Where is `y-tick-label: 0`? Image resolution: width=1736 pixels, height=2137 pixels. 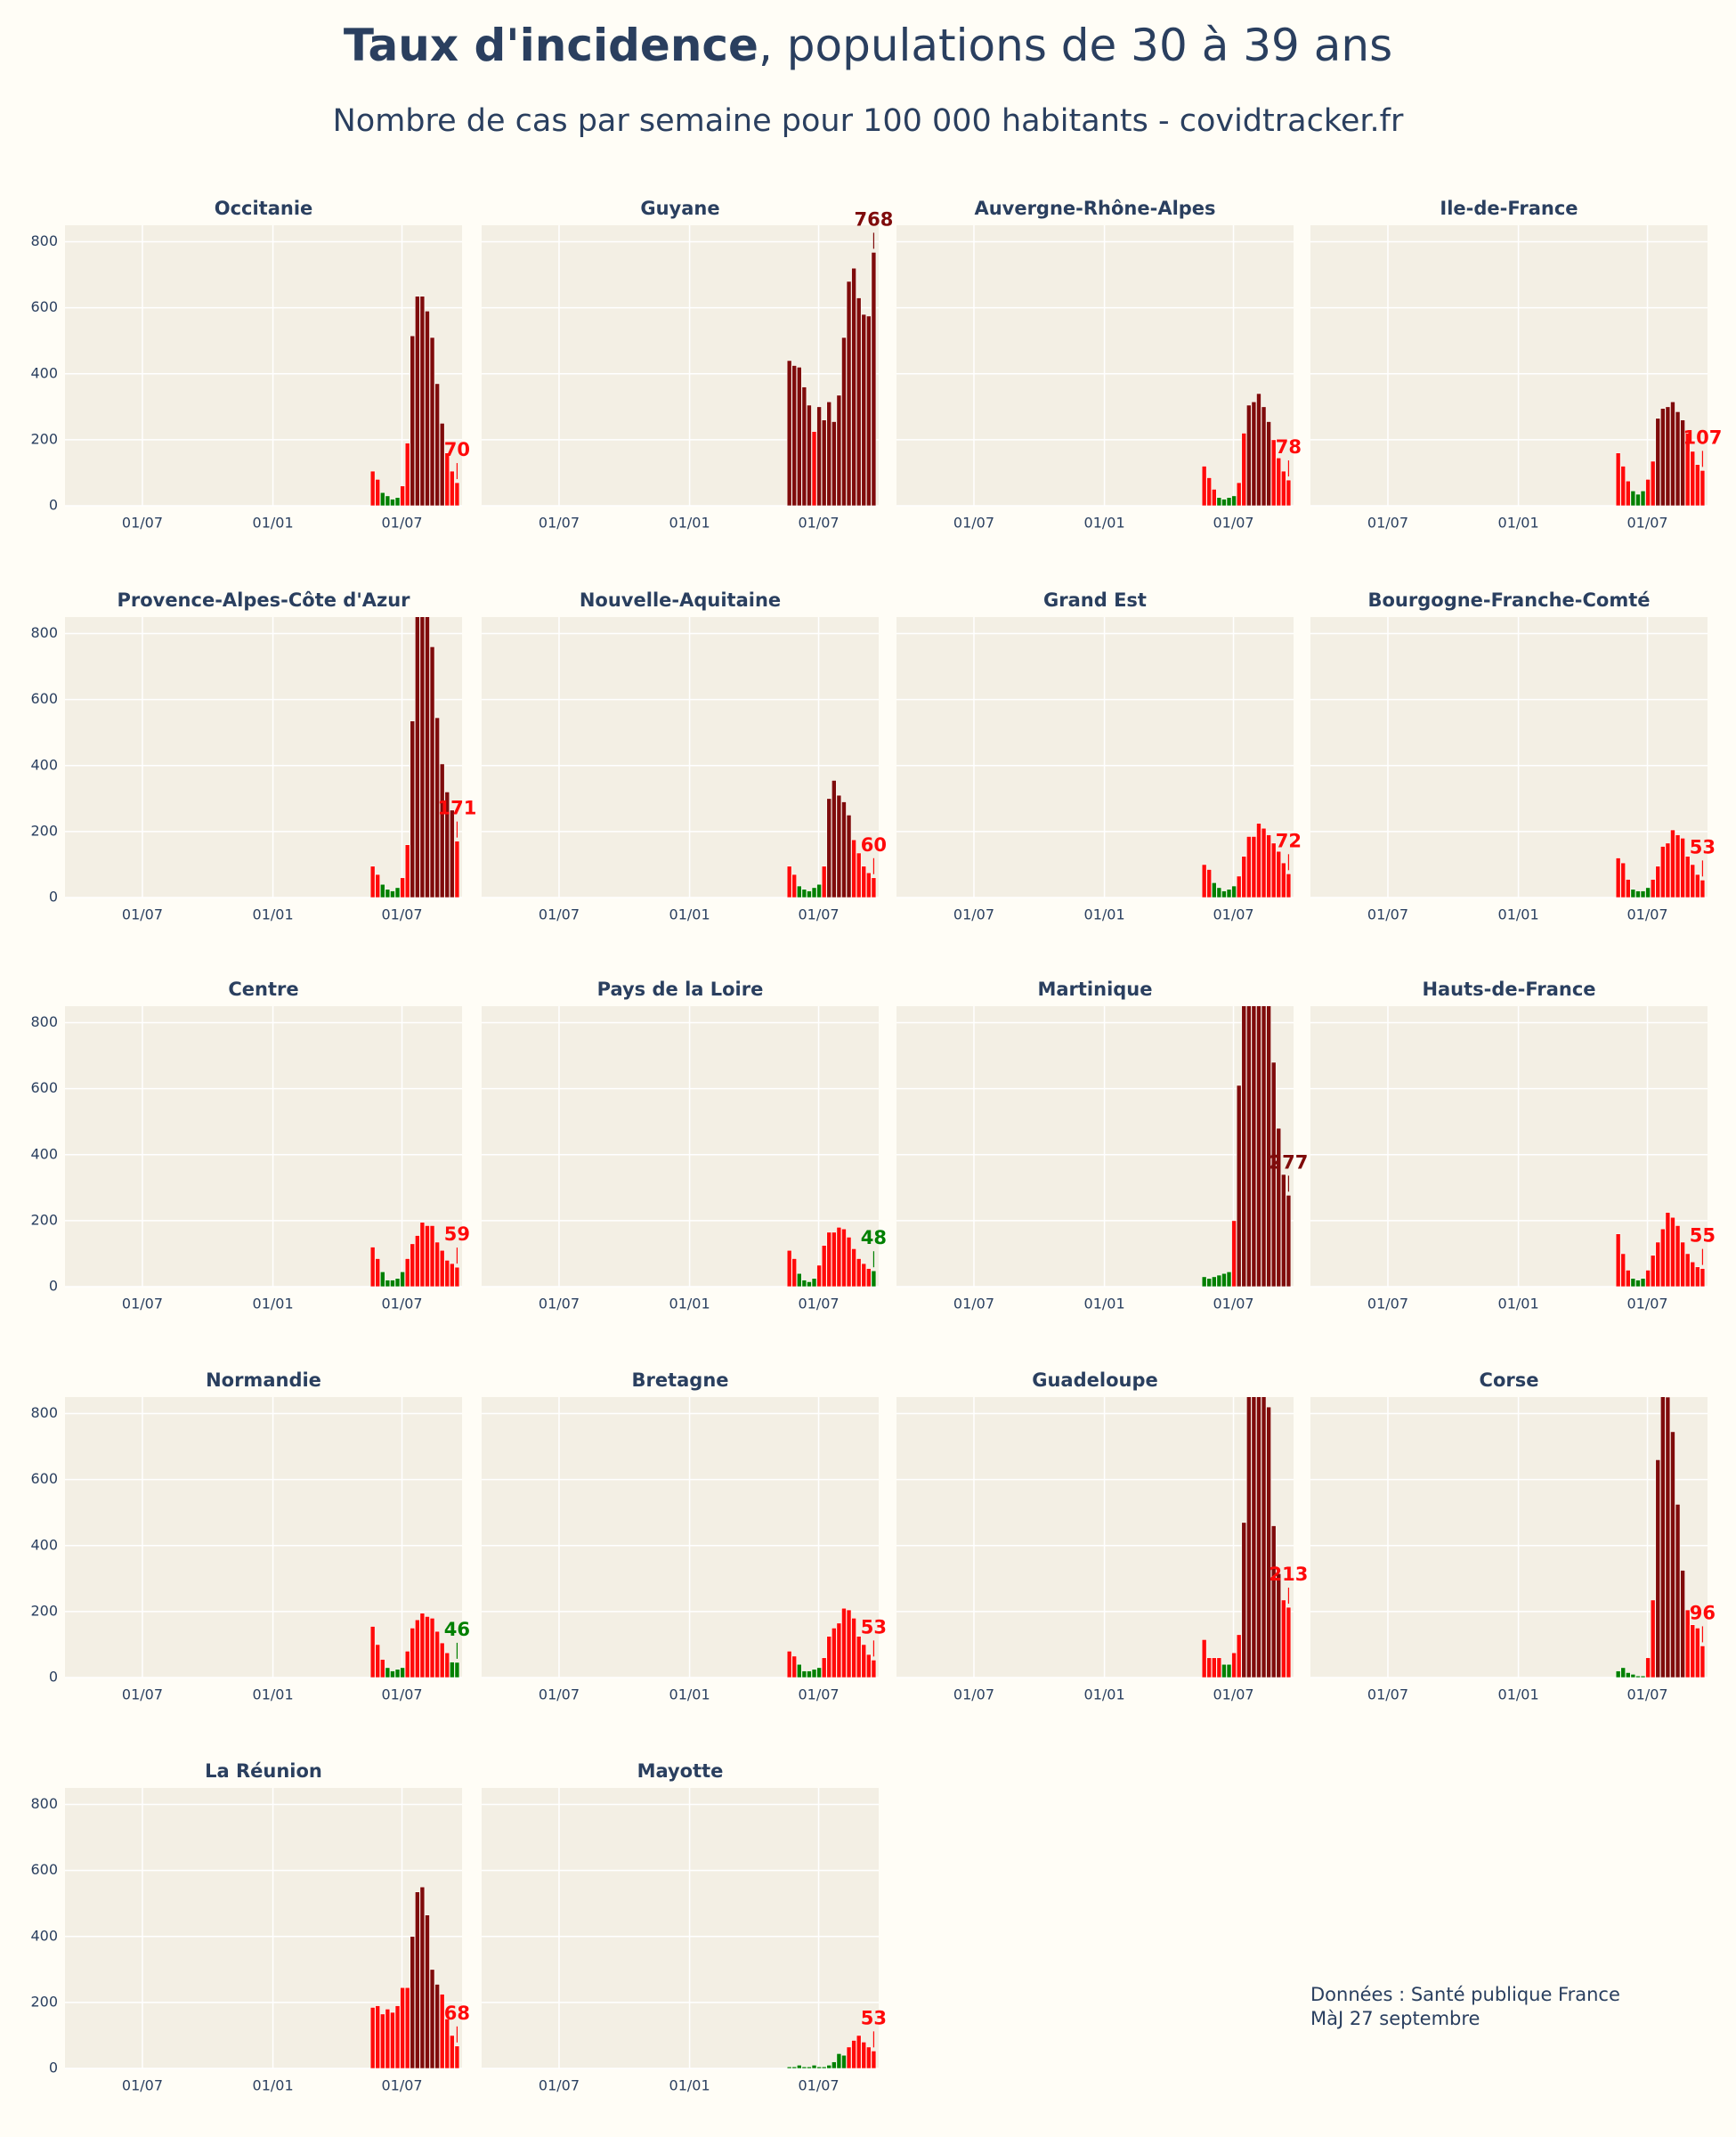
y-tick-label: 0 is located at coordinates (53, 2068).